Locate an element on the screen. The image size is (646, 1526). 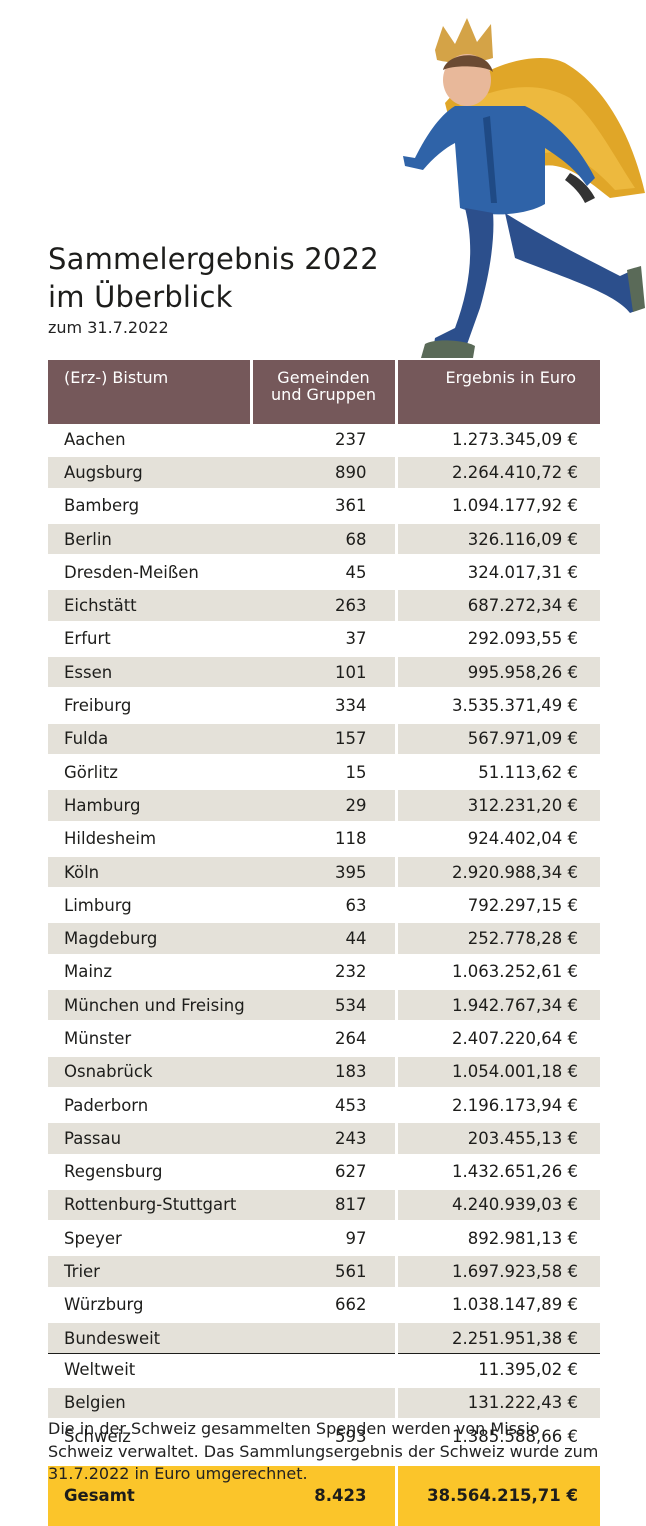
cell-amount: 1.094.177,92 € is located at coordinates (498, 506).